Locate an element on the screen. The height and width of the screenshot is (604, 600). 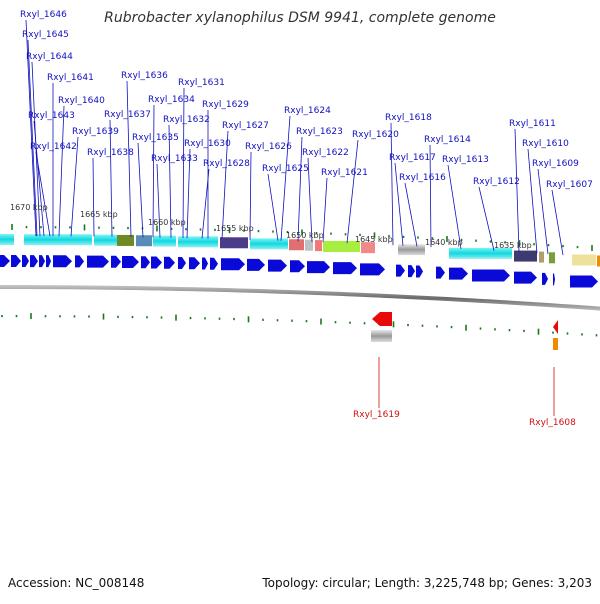
accession-label: Accession: NC_008148 is located at coordinates (76, 583).